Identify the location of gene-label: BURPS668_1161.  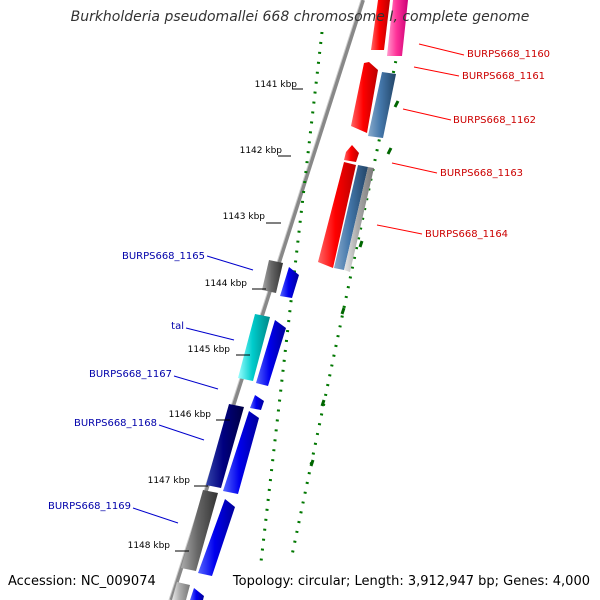
(503, 76).